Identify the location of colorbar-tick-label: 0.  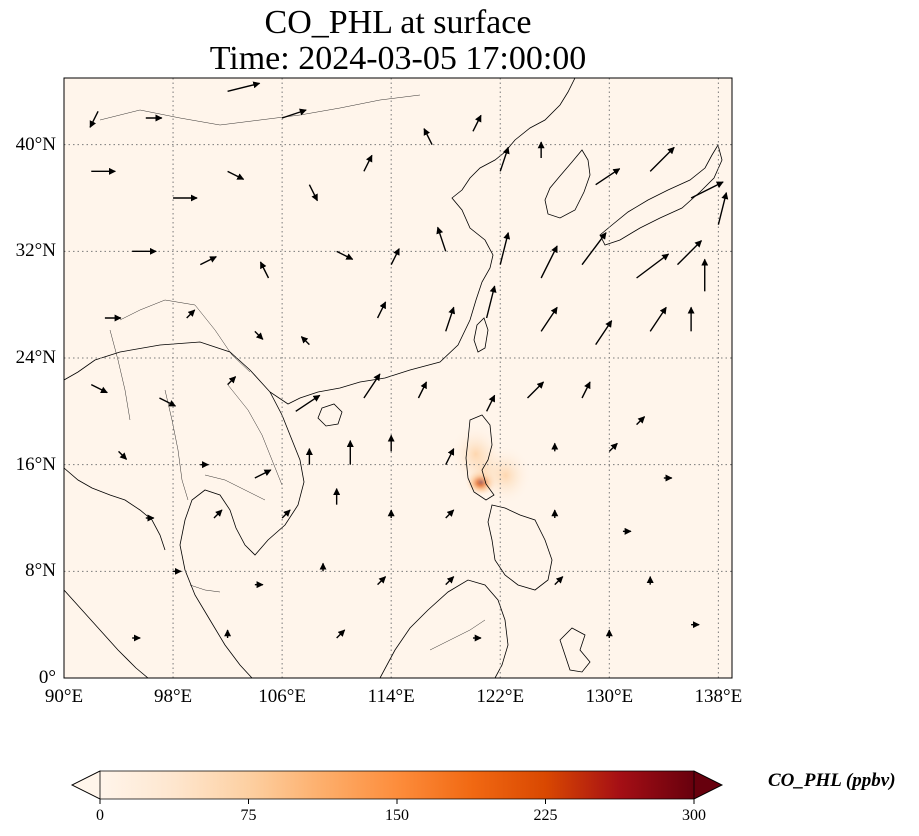
(100, 815).